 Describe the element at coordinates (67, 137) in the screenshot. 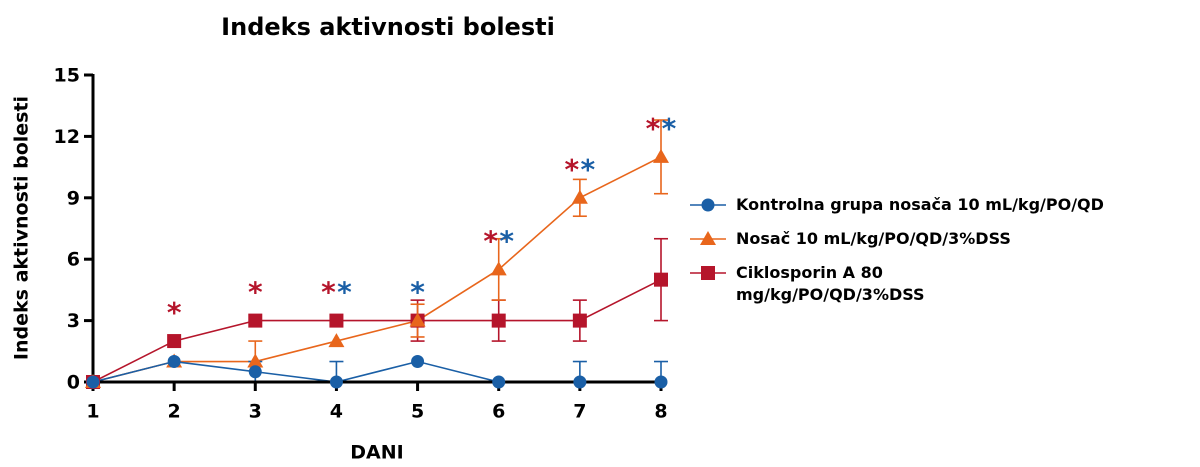

I see `y-tick-label: 12` at that location.